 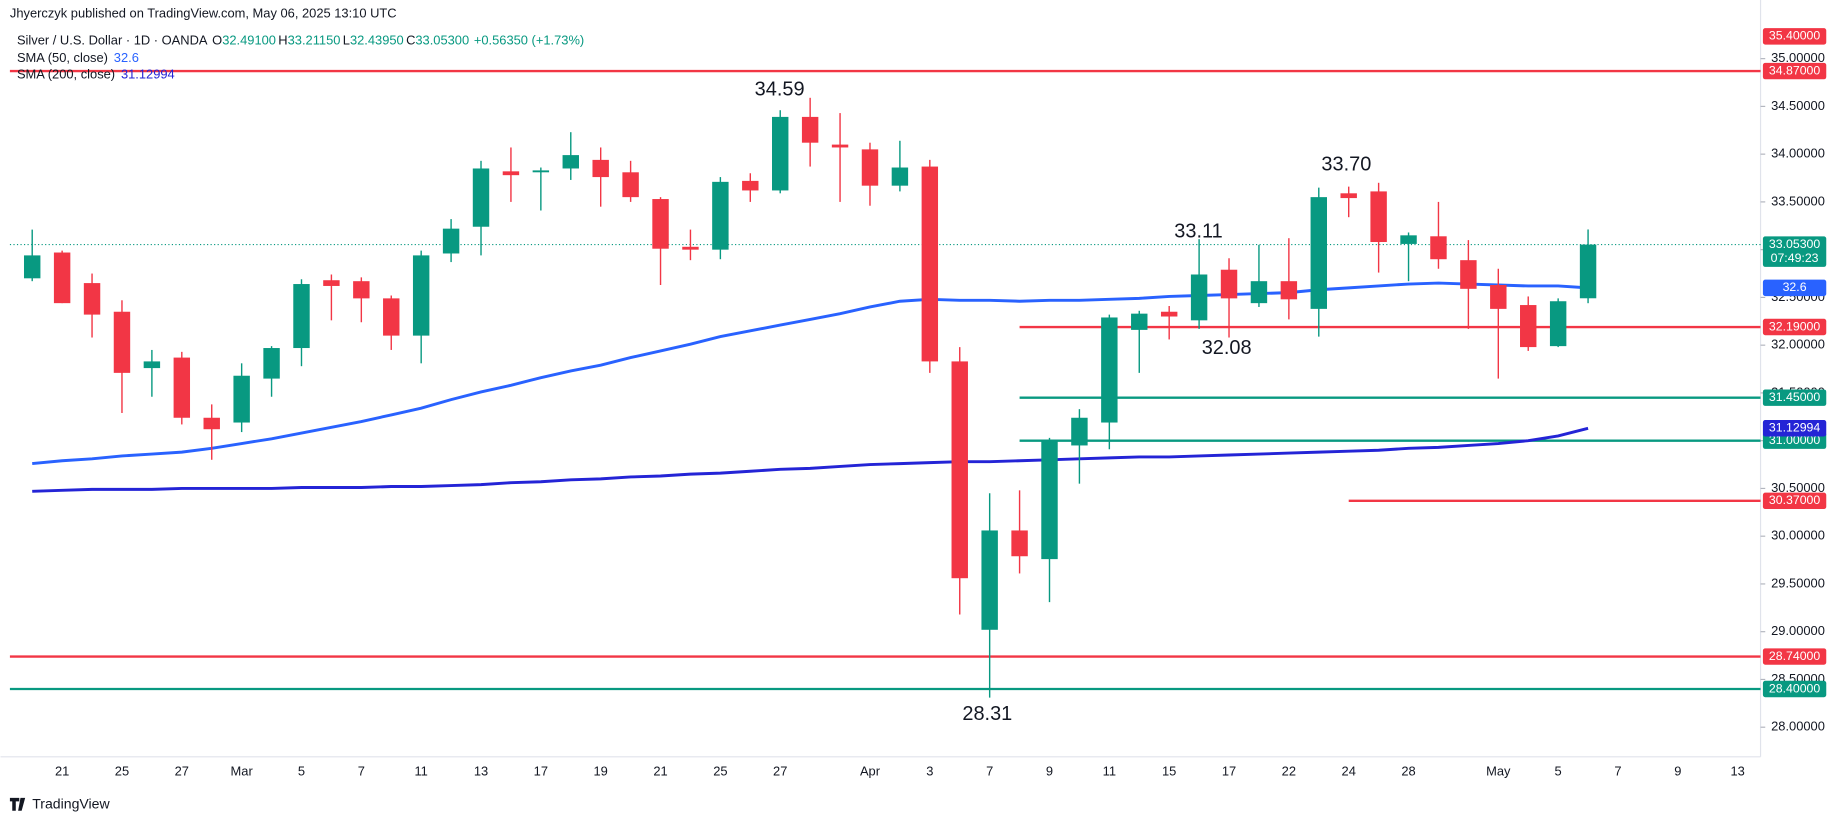 What do you see at coordinates (242, 770) in the screenshot?
I see `x-tick-label: Mar` at bounding box center [242, 770].